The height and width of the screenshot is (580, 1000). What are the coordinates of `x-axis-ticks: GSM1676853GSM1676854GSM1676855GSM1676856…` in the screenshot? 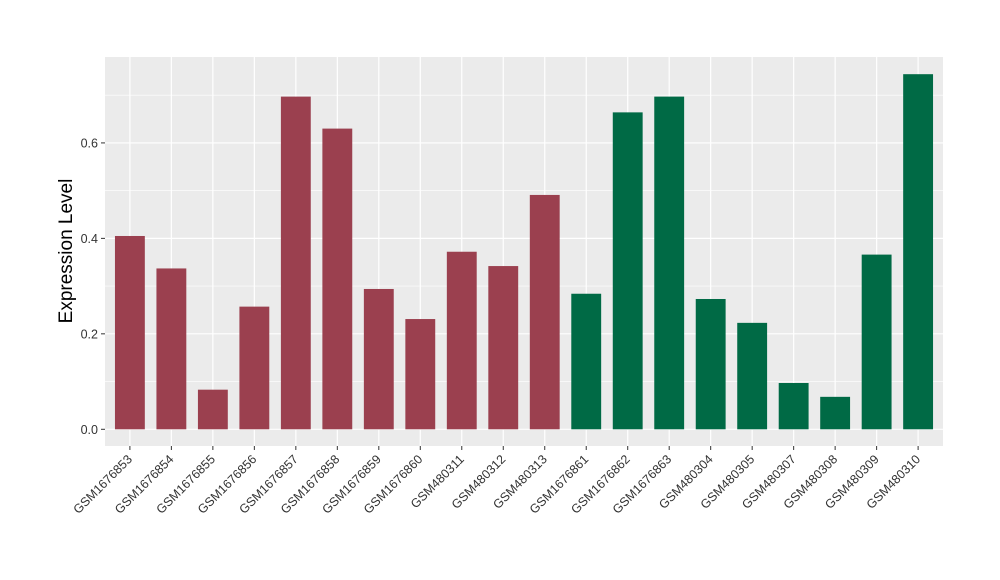 It's located at (497, 481).